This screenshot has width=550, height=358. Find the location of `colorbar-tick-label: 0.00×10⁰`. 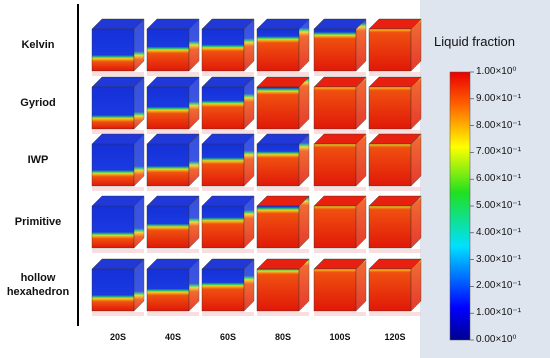

colorbar-tick-label: 0.00×10⁰ is located at coordinates (496, 339).